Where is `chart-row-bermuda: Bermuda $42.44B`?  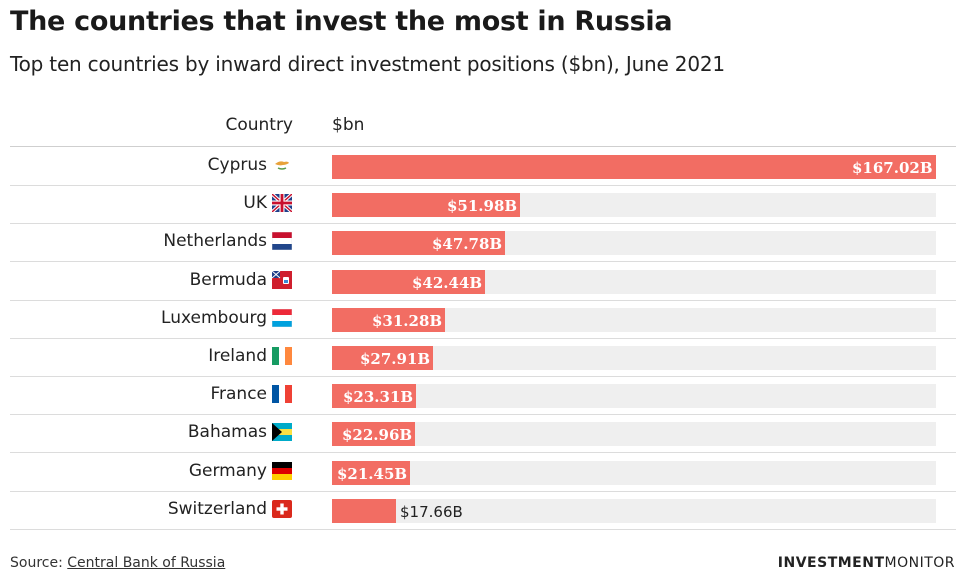 chart-row-bermuda: Bermuda $42.44B is located at coordinates (483, 281).